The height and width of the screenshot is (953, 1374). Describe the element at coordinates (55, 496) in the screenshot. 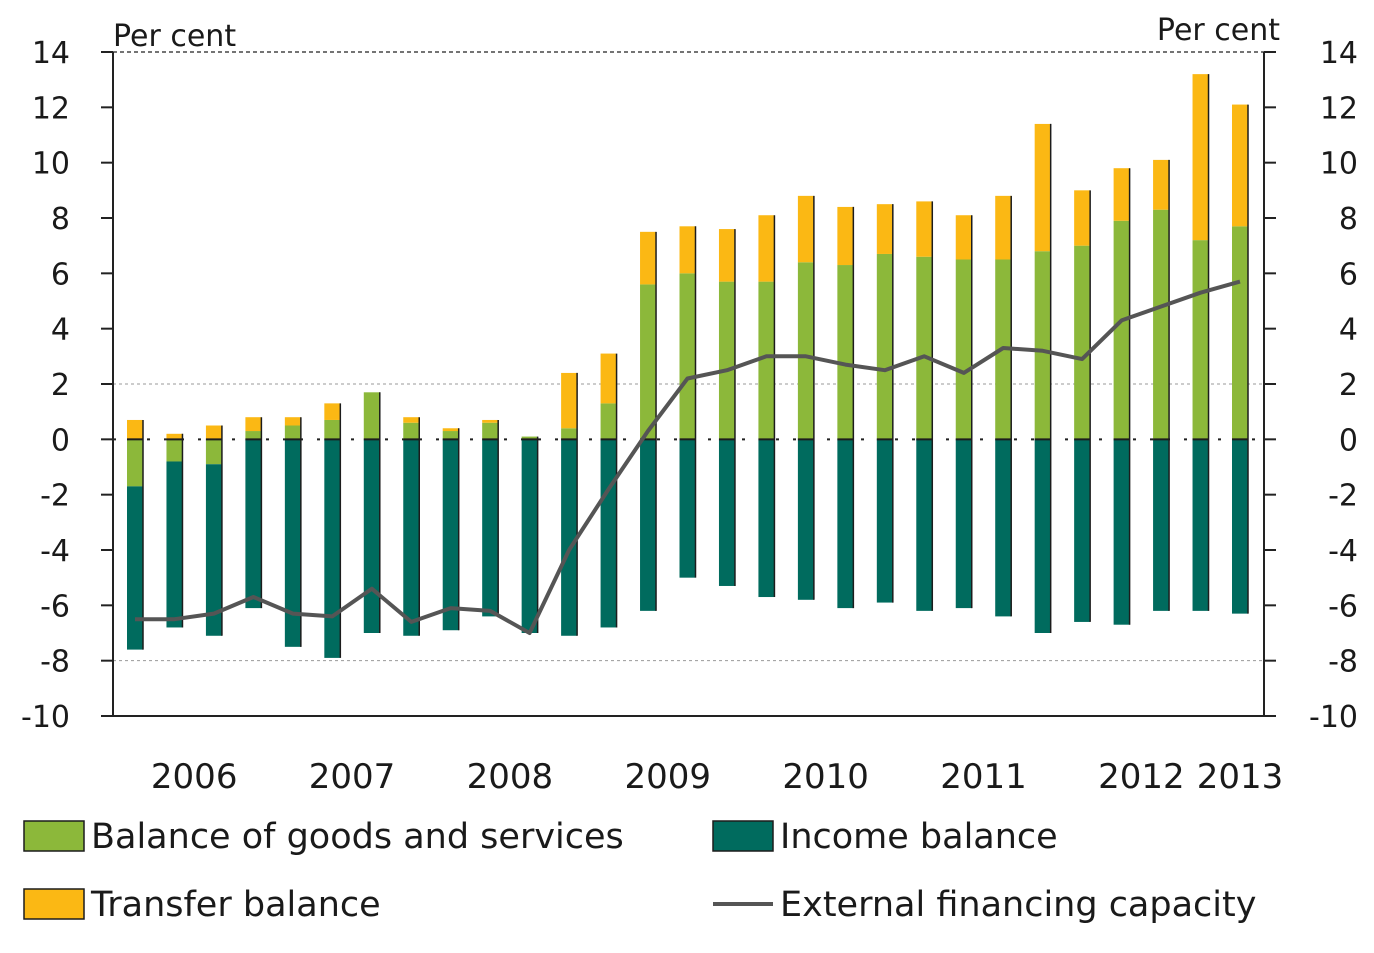

I see `left-tick-label: -2` at that location.